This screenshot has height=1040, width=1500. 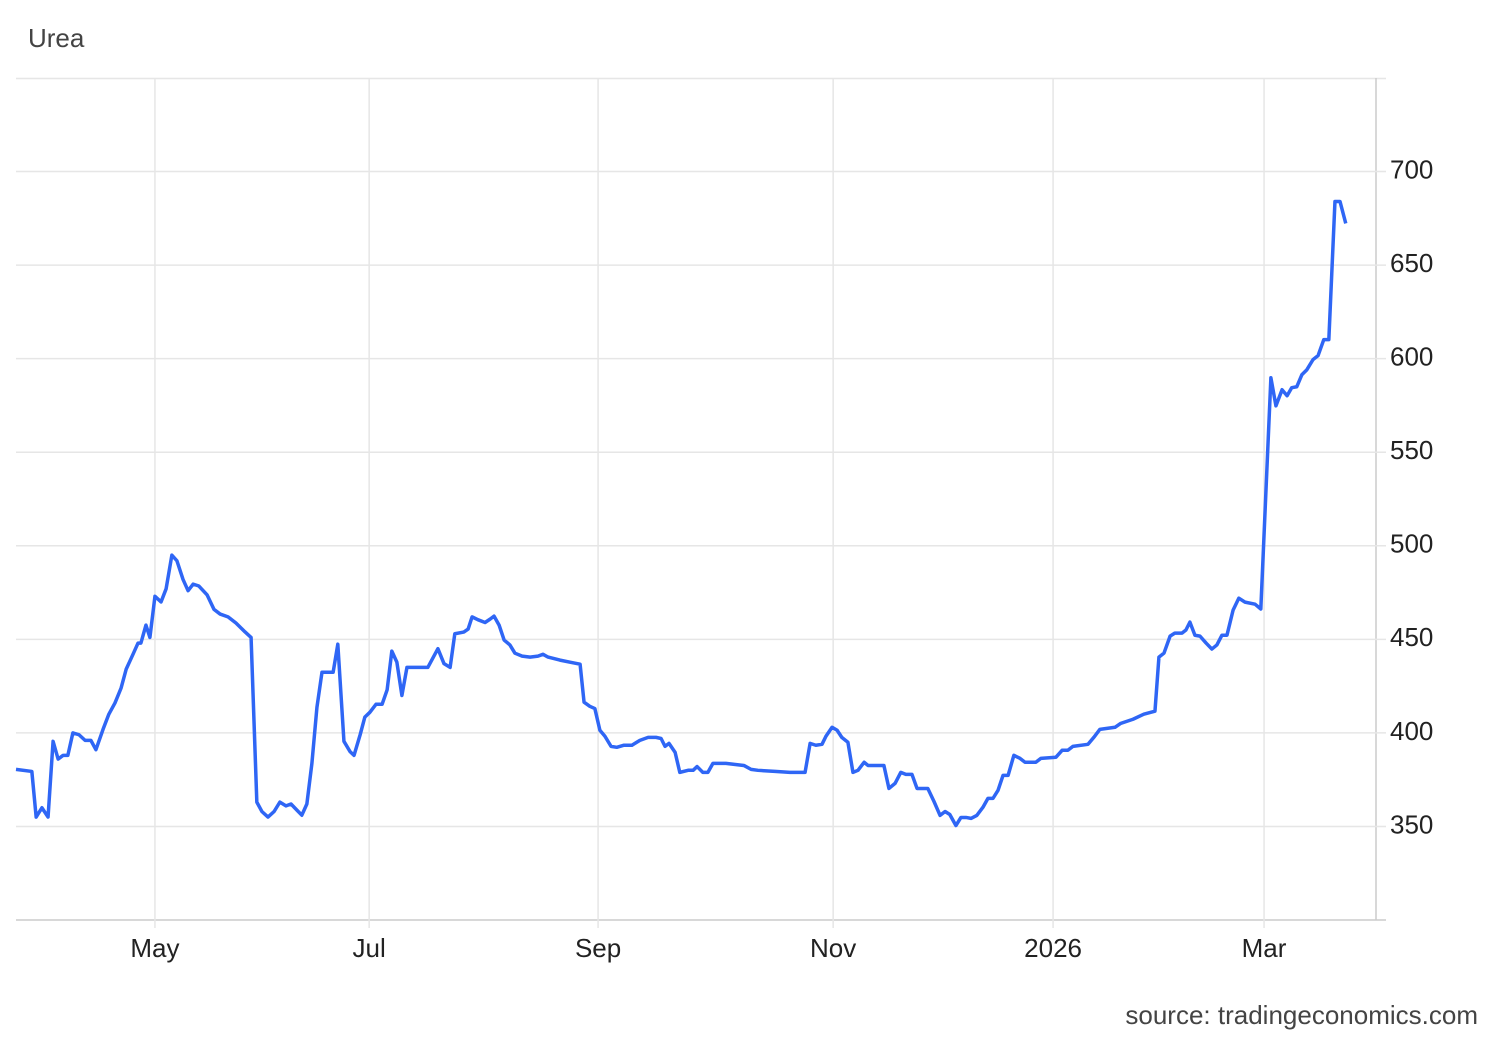 What do you see at coordinates (598, 948) in the screenshot?
I see `x-tick-label: Sep` at bounding box center [598, 948].